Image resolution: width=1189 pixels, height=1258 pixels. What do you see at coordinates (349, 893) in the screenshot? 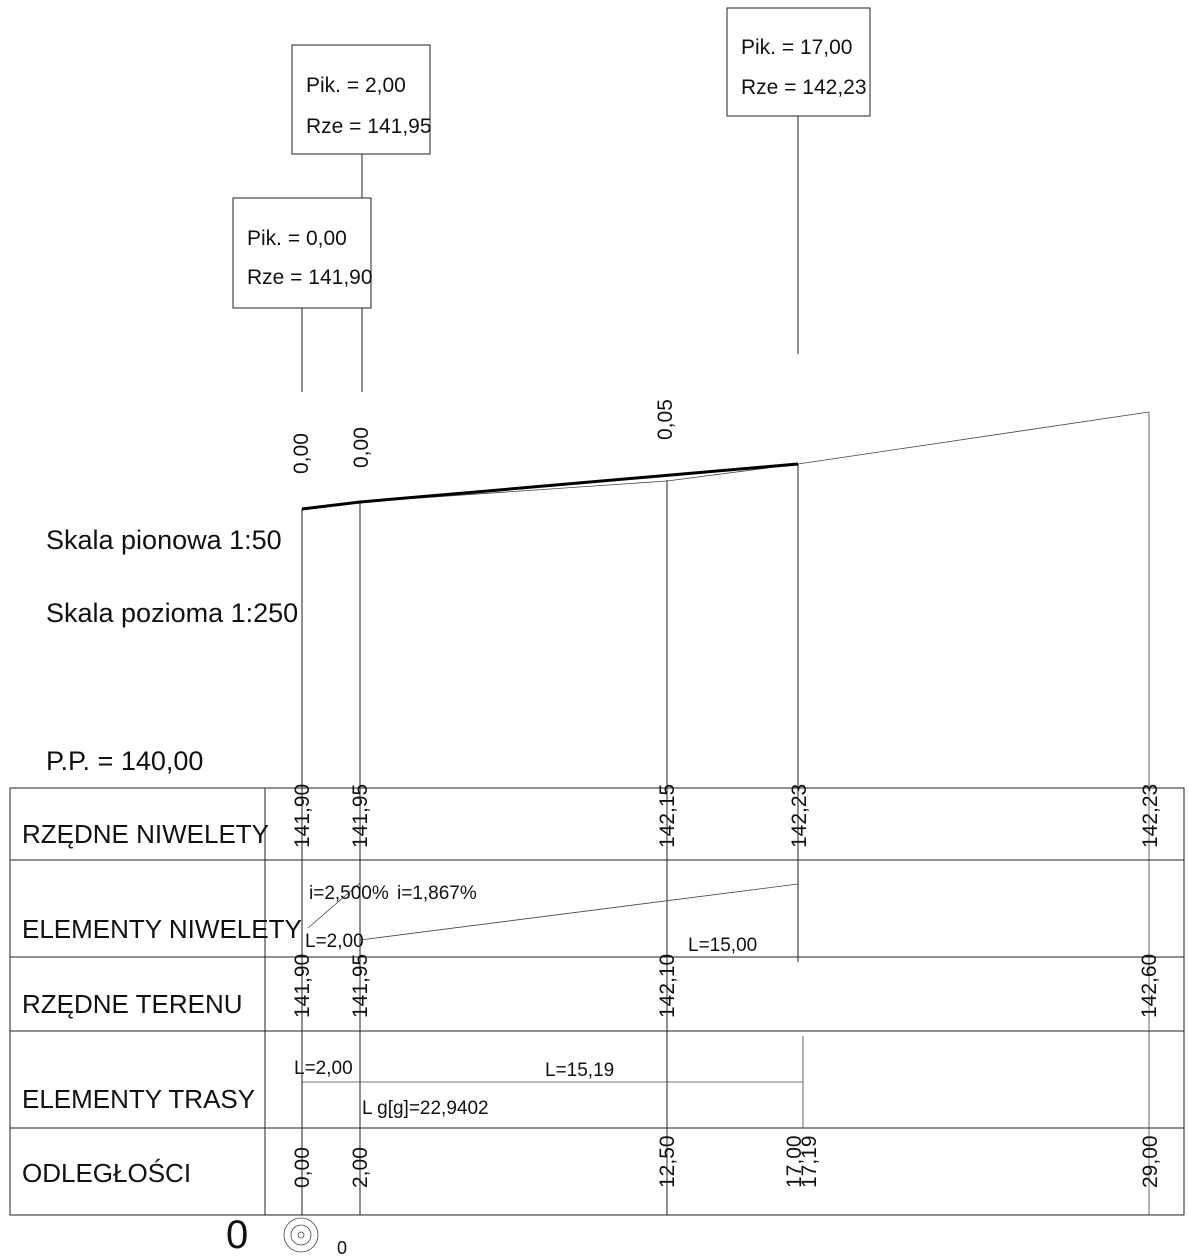
I see `slope-label: i=2,500%` at bounding box center [349, 893].